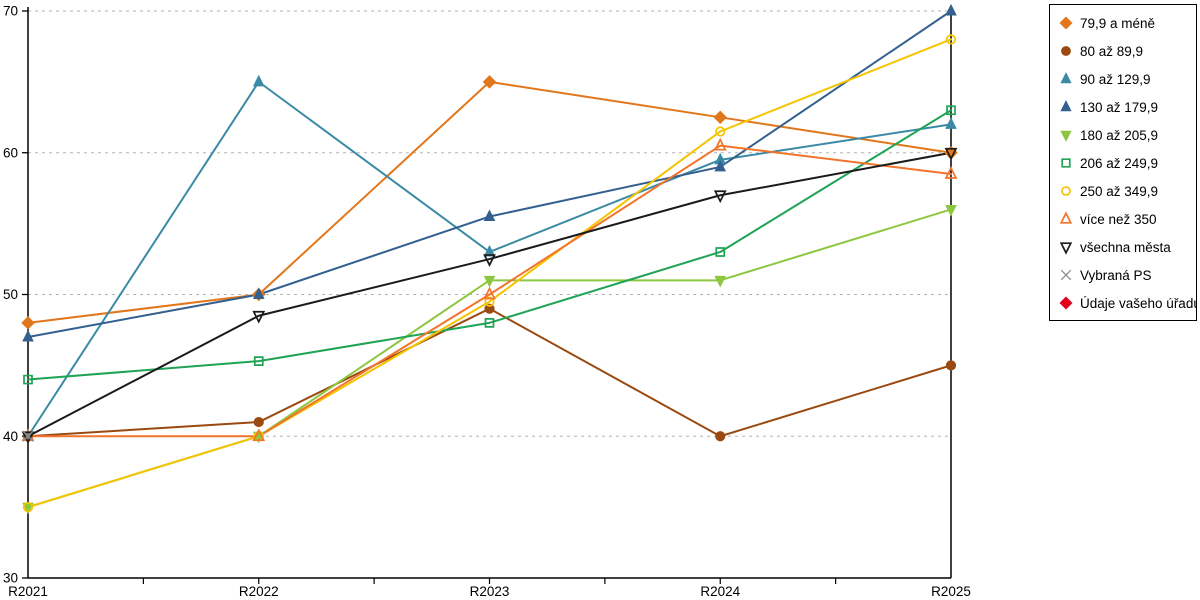 The width and height of the screenshot is (1200, 600). What do you see at coordinates (1116, 275) in the screenshot?
I see `legend-item-label: Vybraná PS` at bounding box center [1116, 275].